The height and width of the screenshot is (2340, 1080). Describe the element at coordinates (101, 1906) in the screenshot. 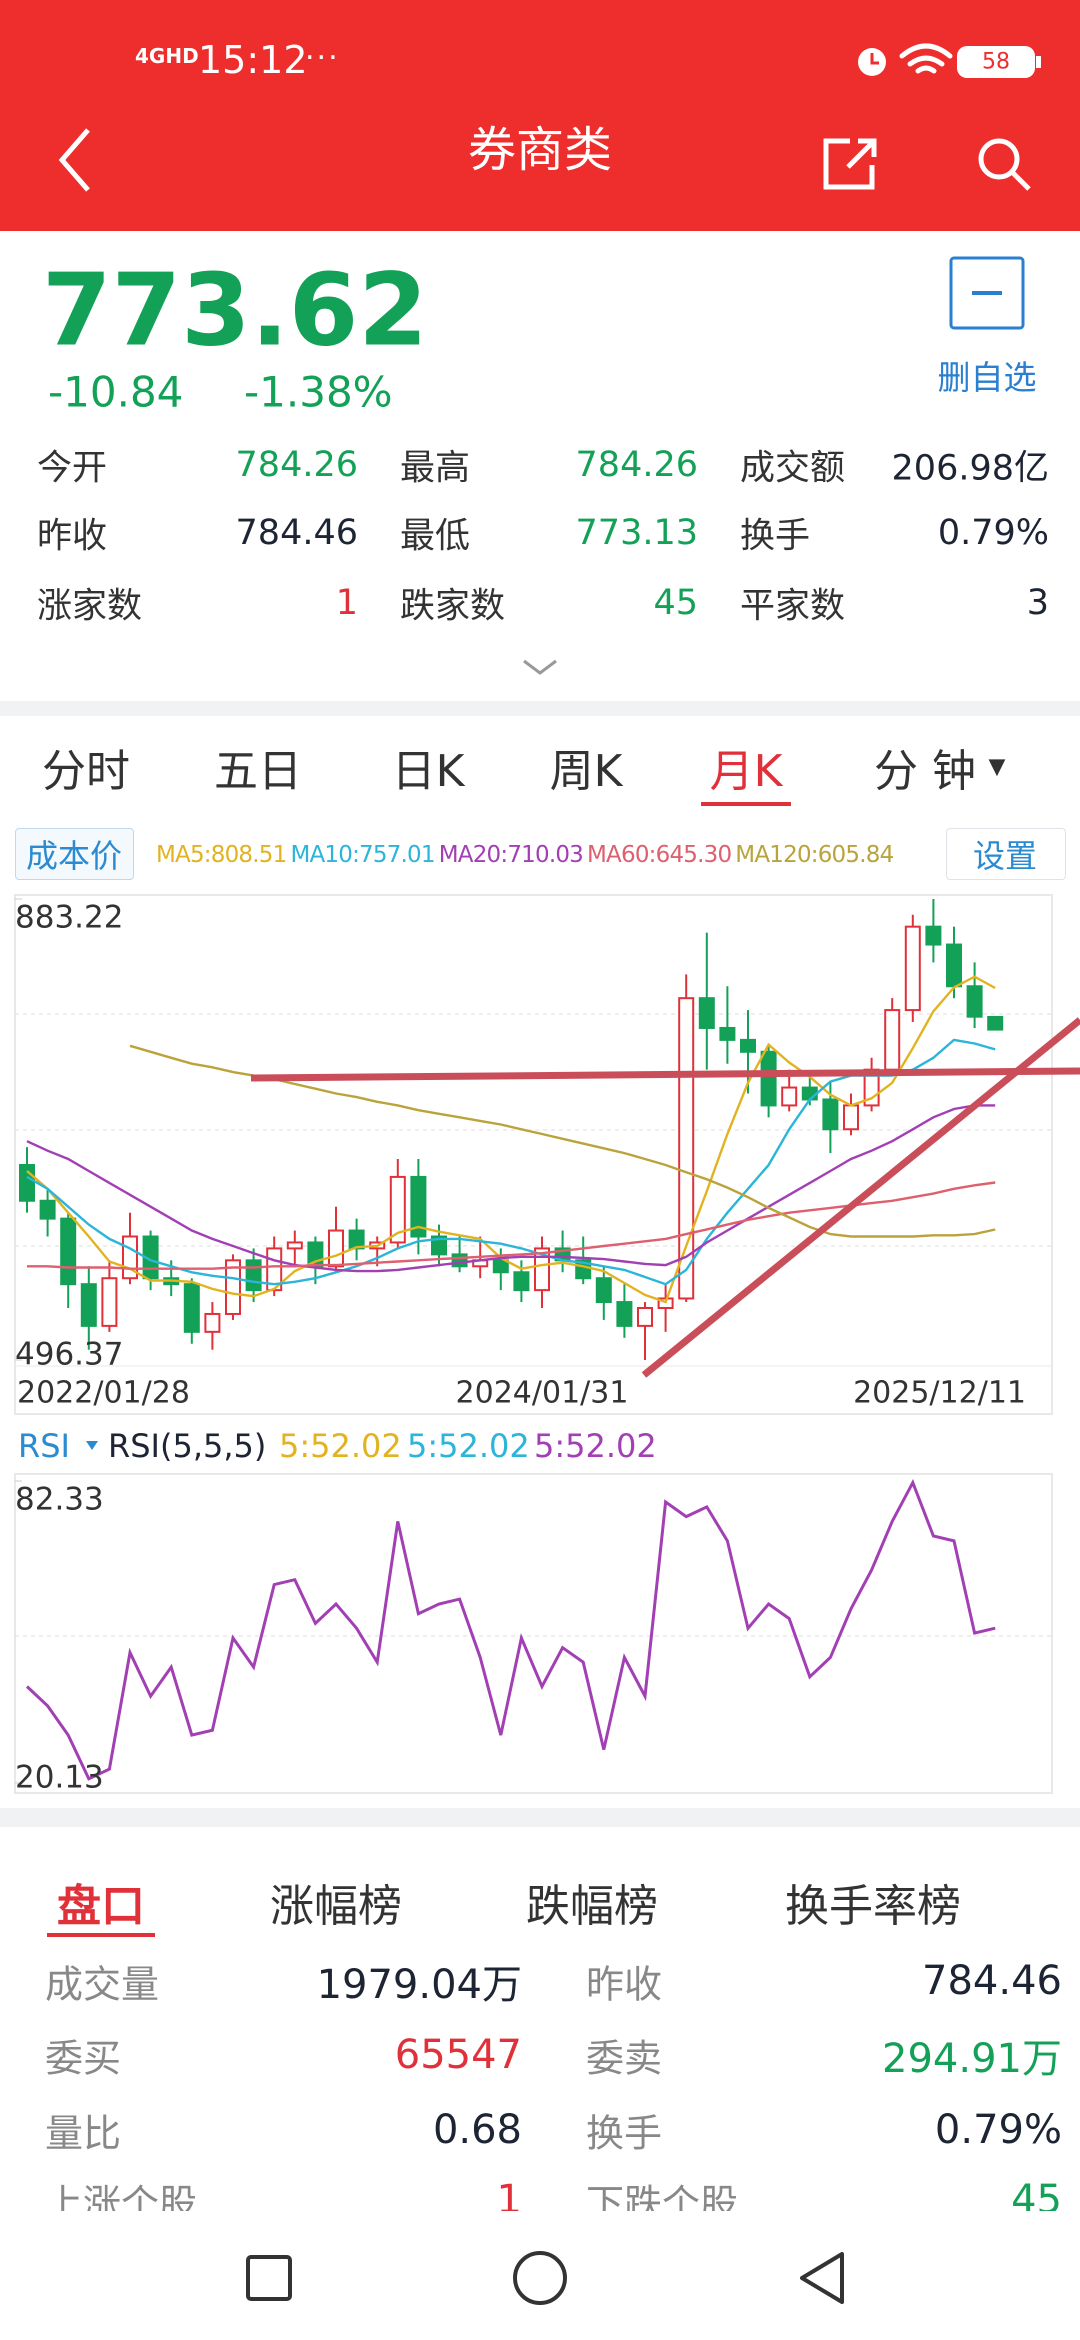

I see `board-tab: 盘口` at that location.